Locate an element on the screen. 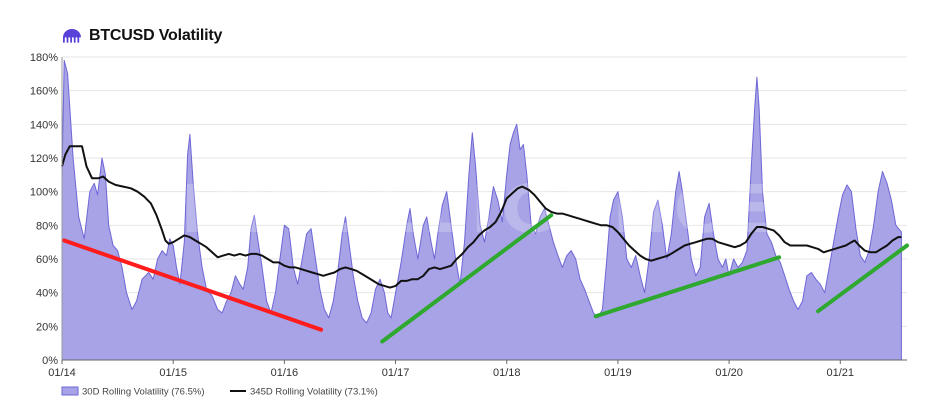  legend-swatch-30d is located at coordinates (70, 391).